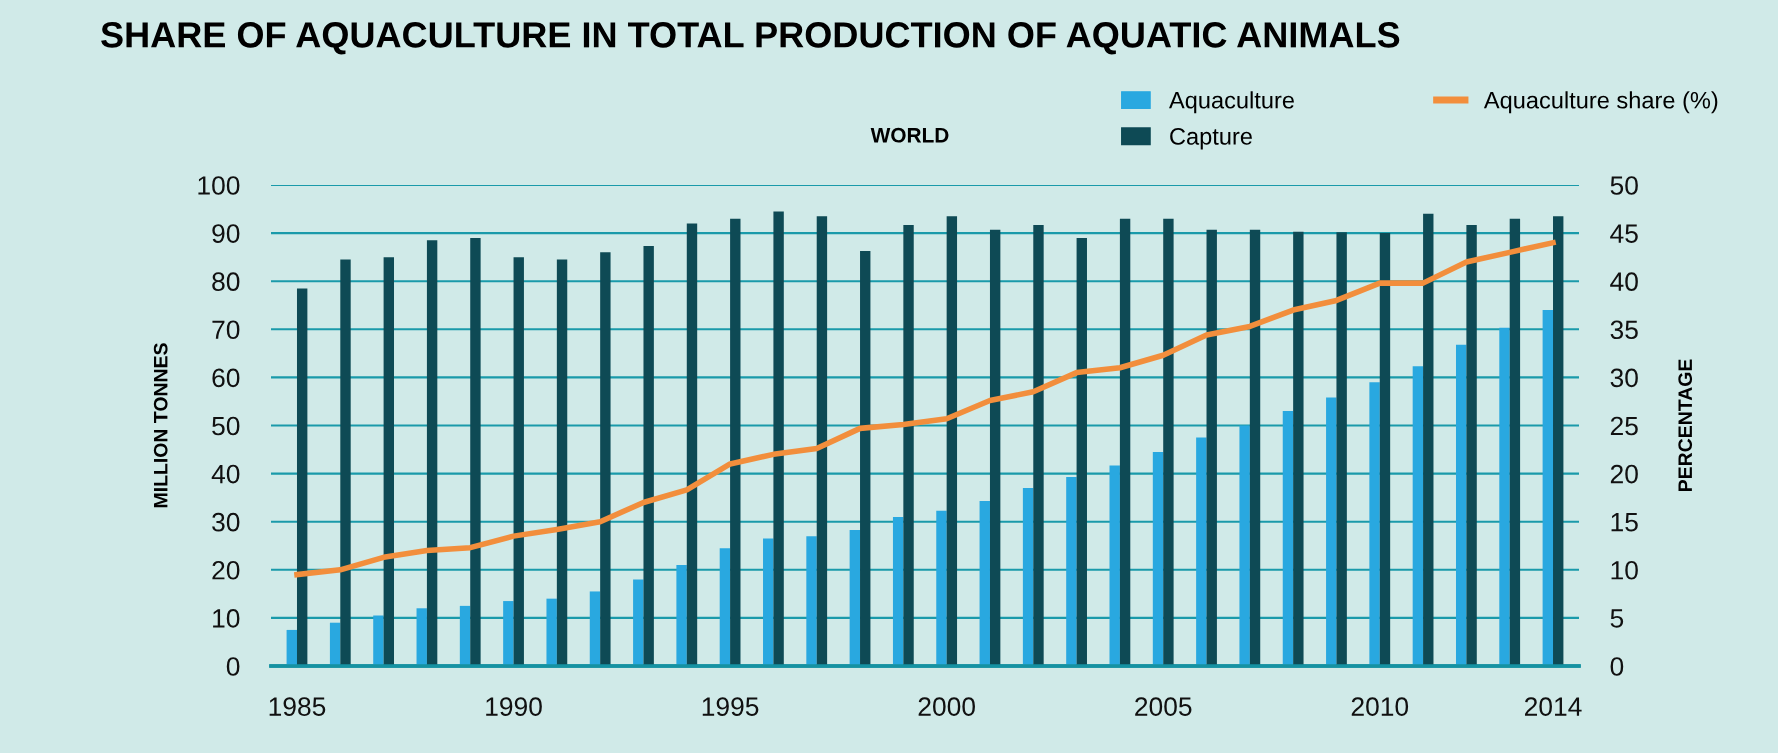  What do you see at coordinates (514, 706) in the screenshot?
I see `x-tick-label: 1990` at bounding box center [514, 706].